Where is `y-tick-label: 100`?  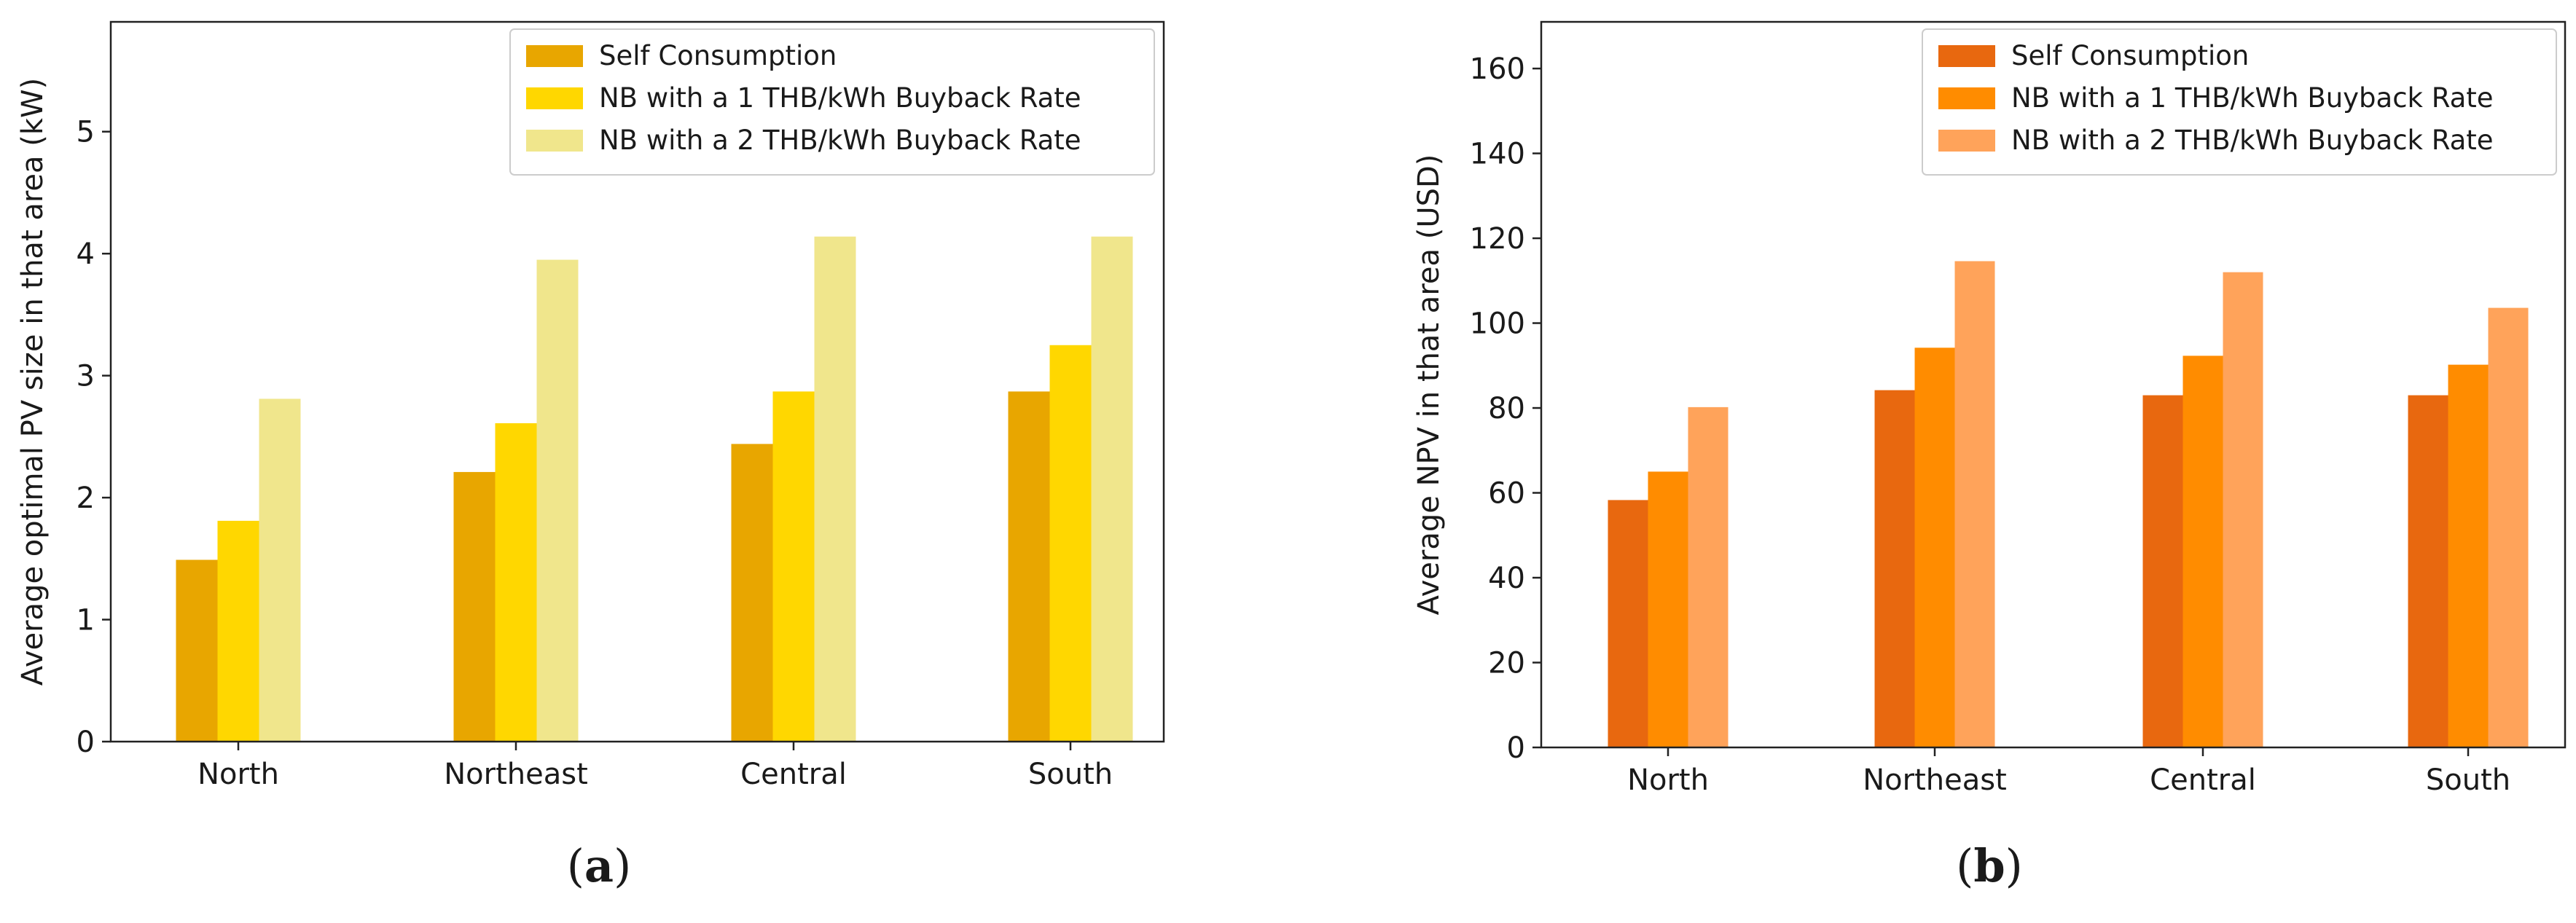
y-tick-label: 100 is located at coordinates (1497, 324).